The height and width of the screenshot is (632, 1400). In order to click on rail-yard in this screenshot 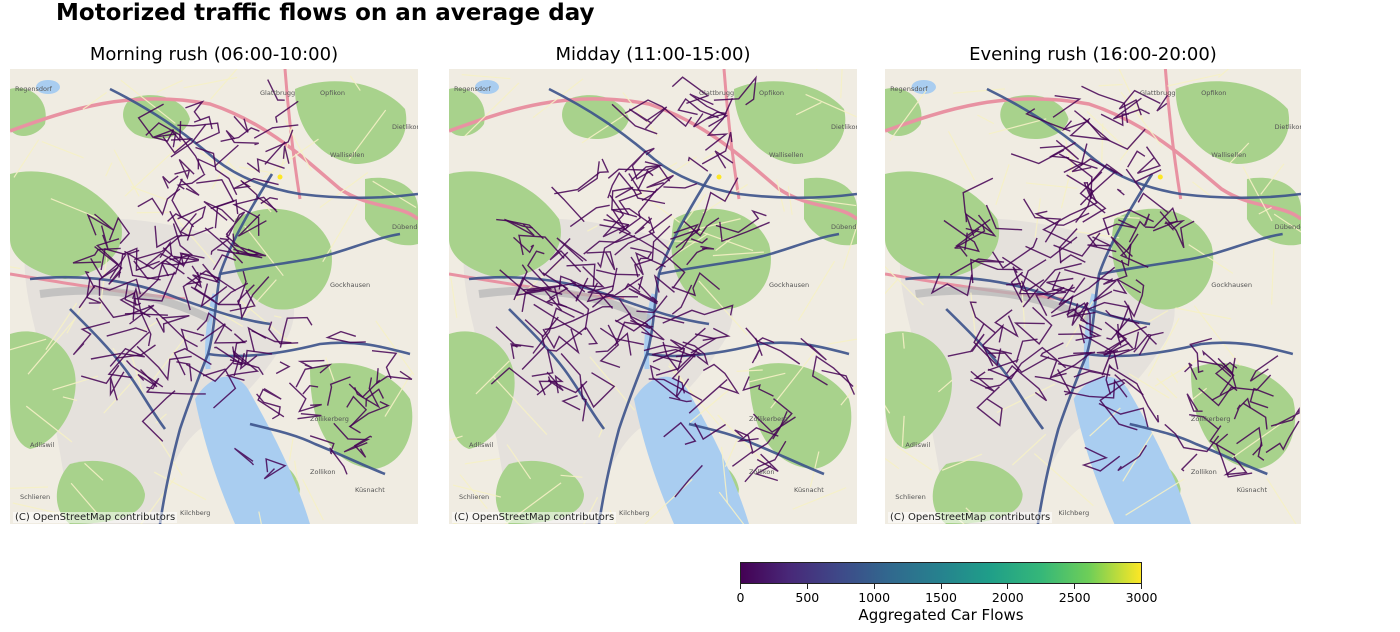, I will do `click(125, 304)`.